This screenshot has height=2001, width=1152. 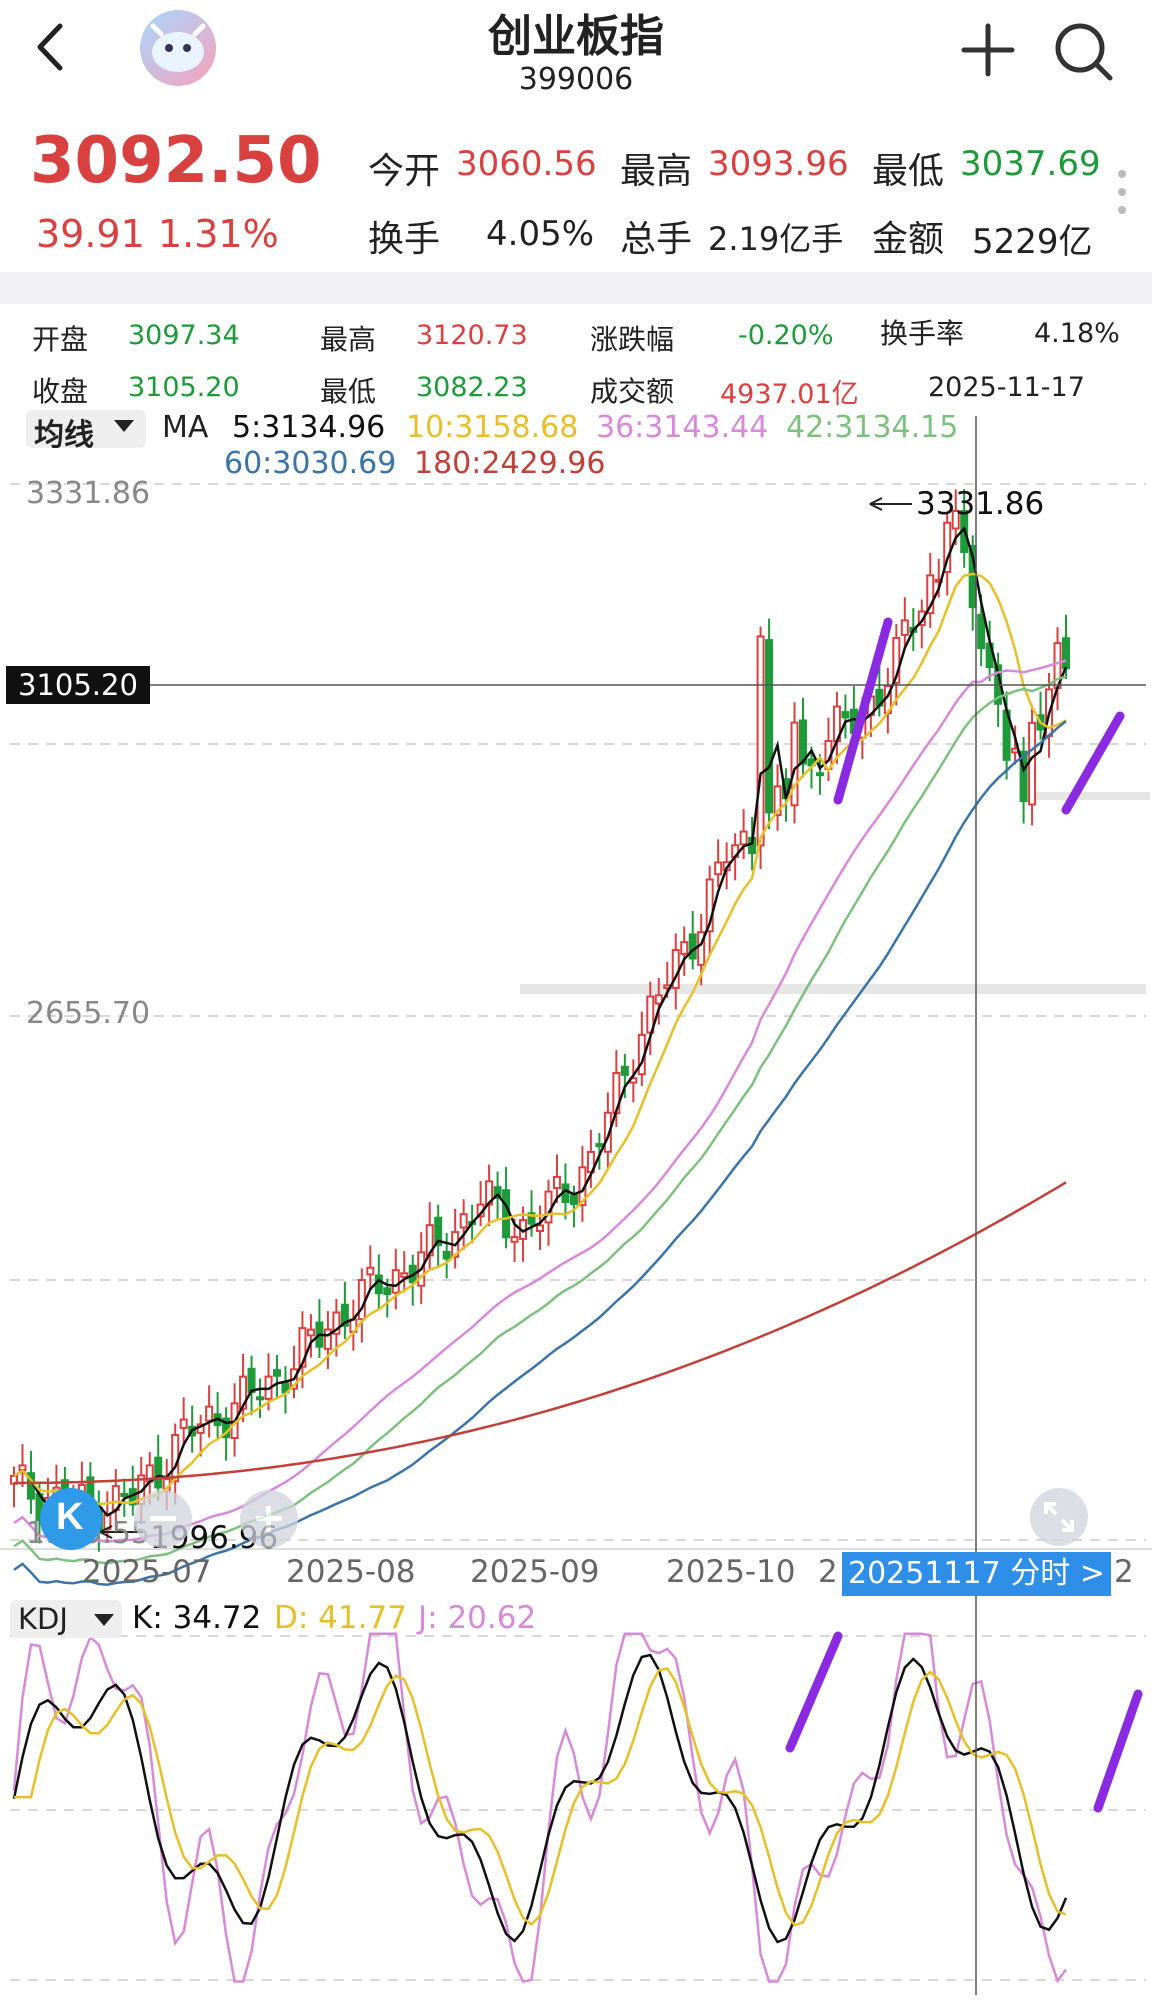 What do you see at coordinates (477, 1618) in the screenshot?
I see `kdj-j-value: J: 20.62` at bounding box center [477, 1618].